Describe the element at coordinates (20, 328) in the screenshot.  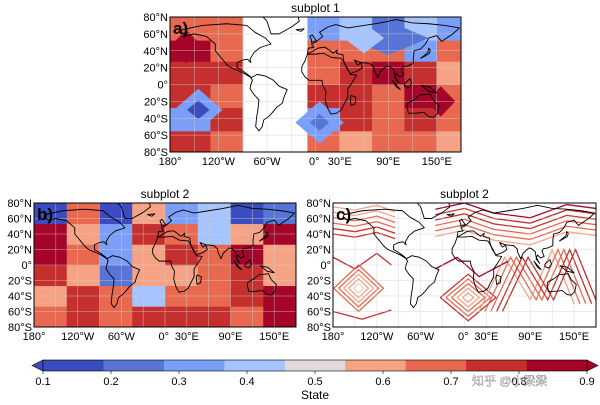
I see `y-tick-label: 80°S` at that location.